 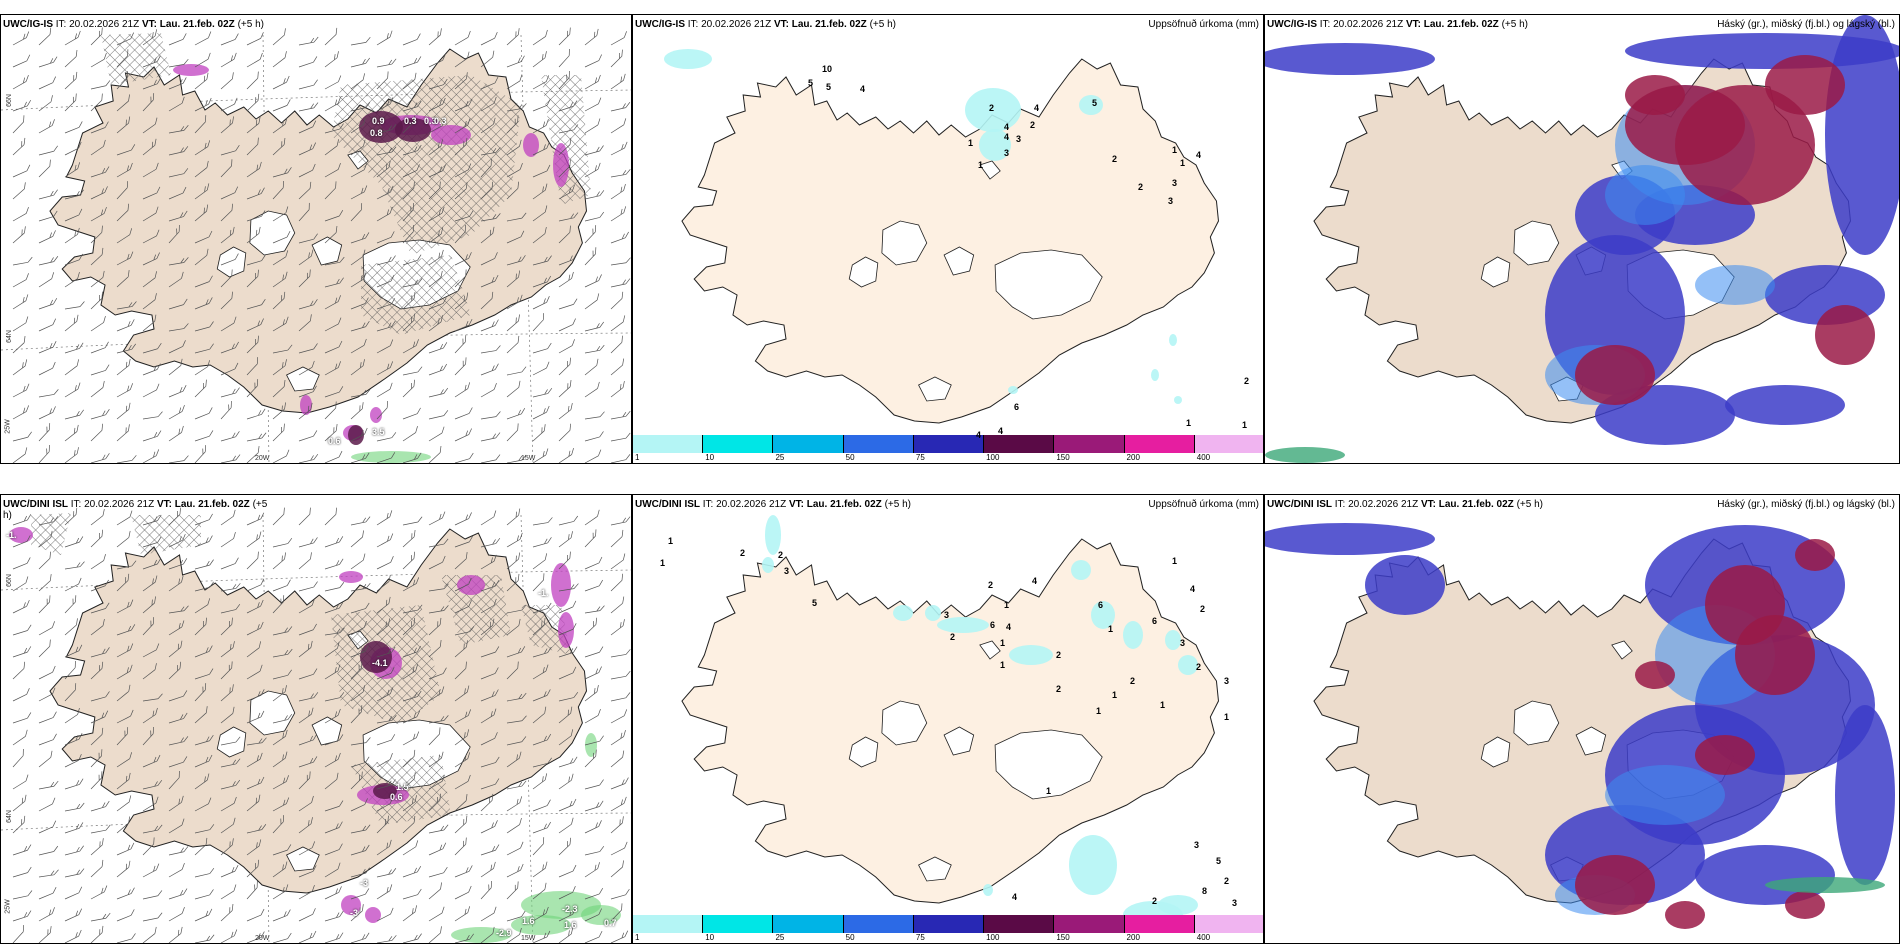 What do you see at coordinates (318, 711) in the screenshot?
I see `iceland-coastline` at bounding box center [318, 711].